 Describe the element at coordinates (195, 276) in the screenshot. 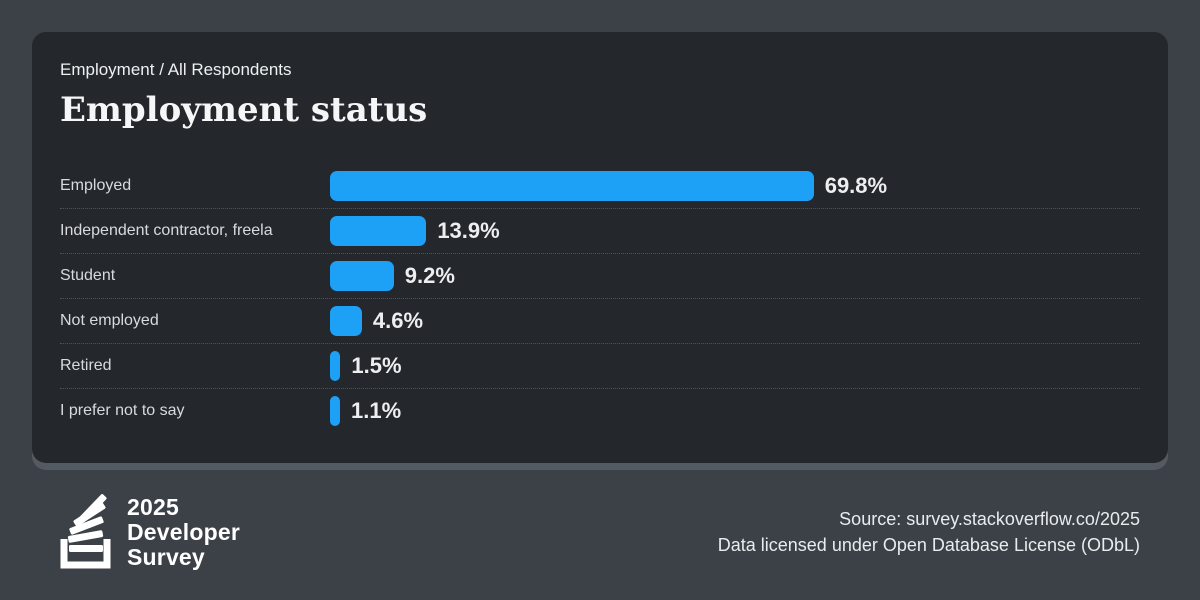

I see `category-label: Student` at that location.